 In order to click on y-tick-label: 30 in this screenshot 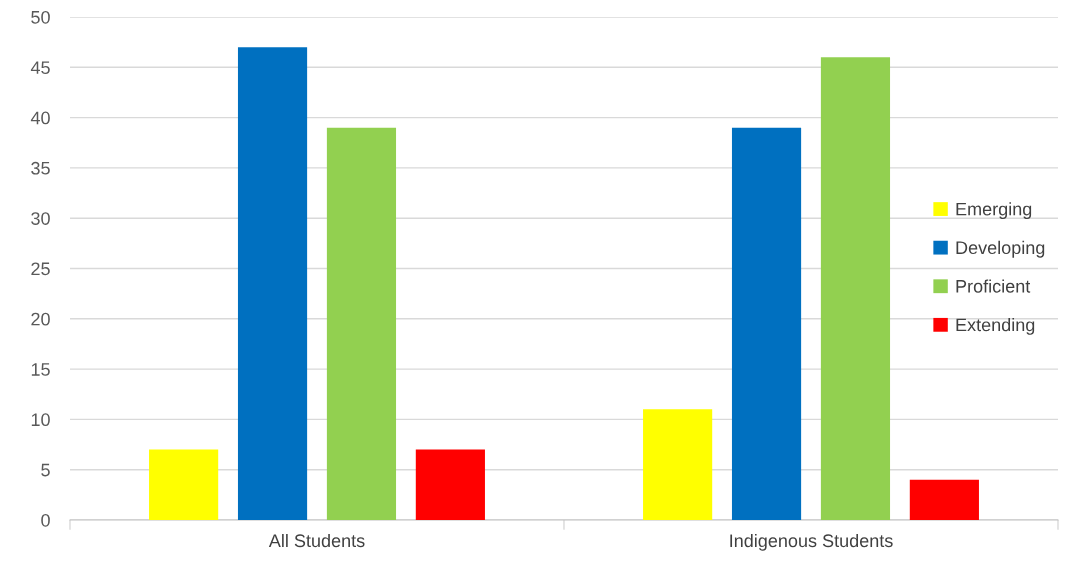, I will do `click(40, 218)`.